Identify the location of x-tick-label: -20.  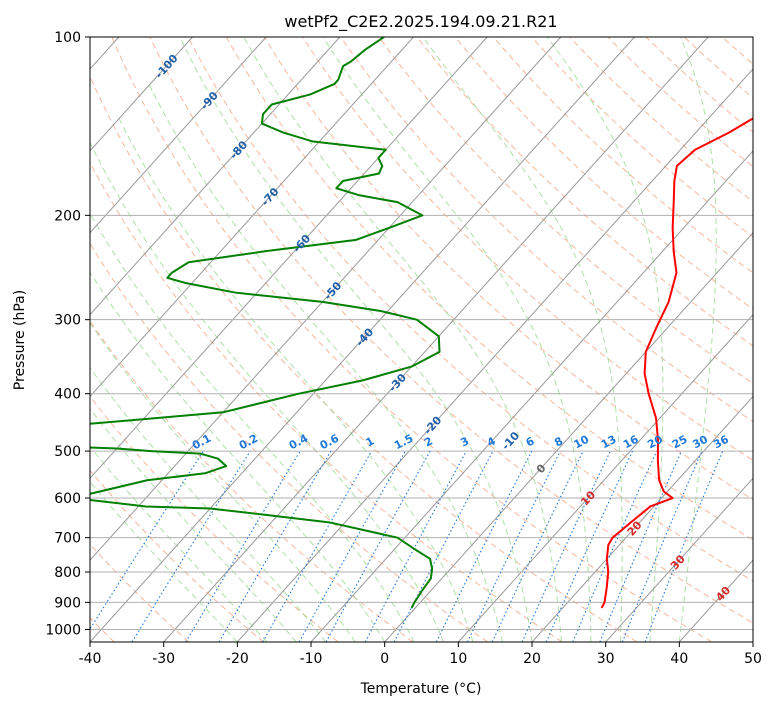
(237, 659).